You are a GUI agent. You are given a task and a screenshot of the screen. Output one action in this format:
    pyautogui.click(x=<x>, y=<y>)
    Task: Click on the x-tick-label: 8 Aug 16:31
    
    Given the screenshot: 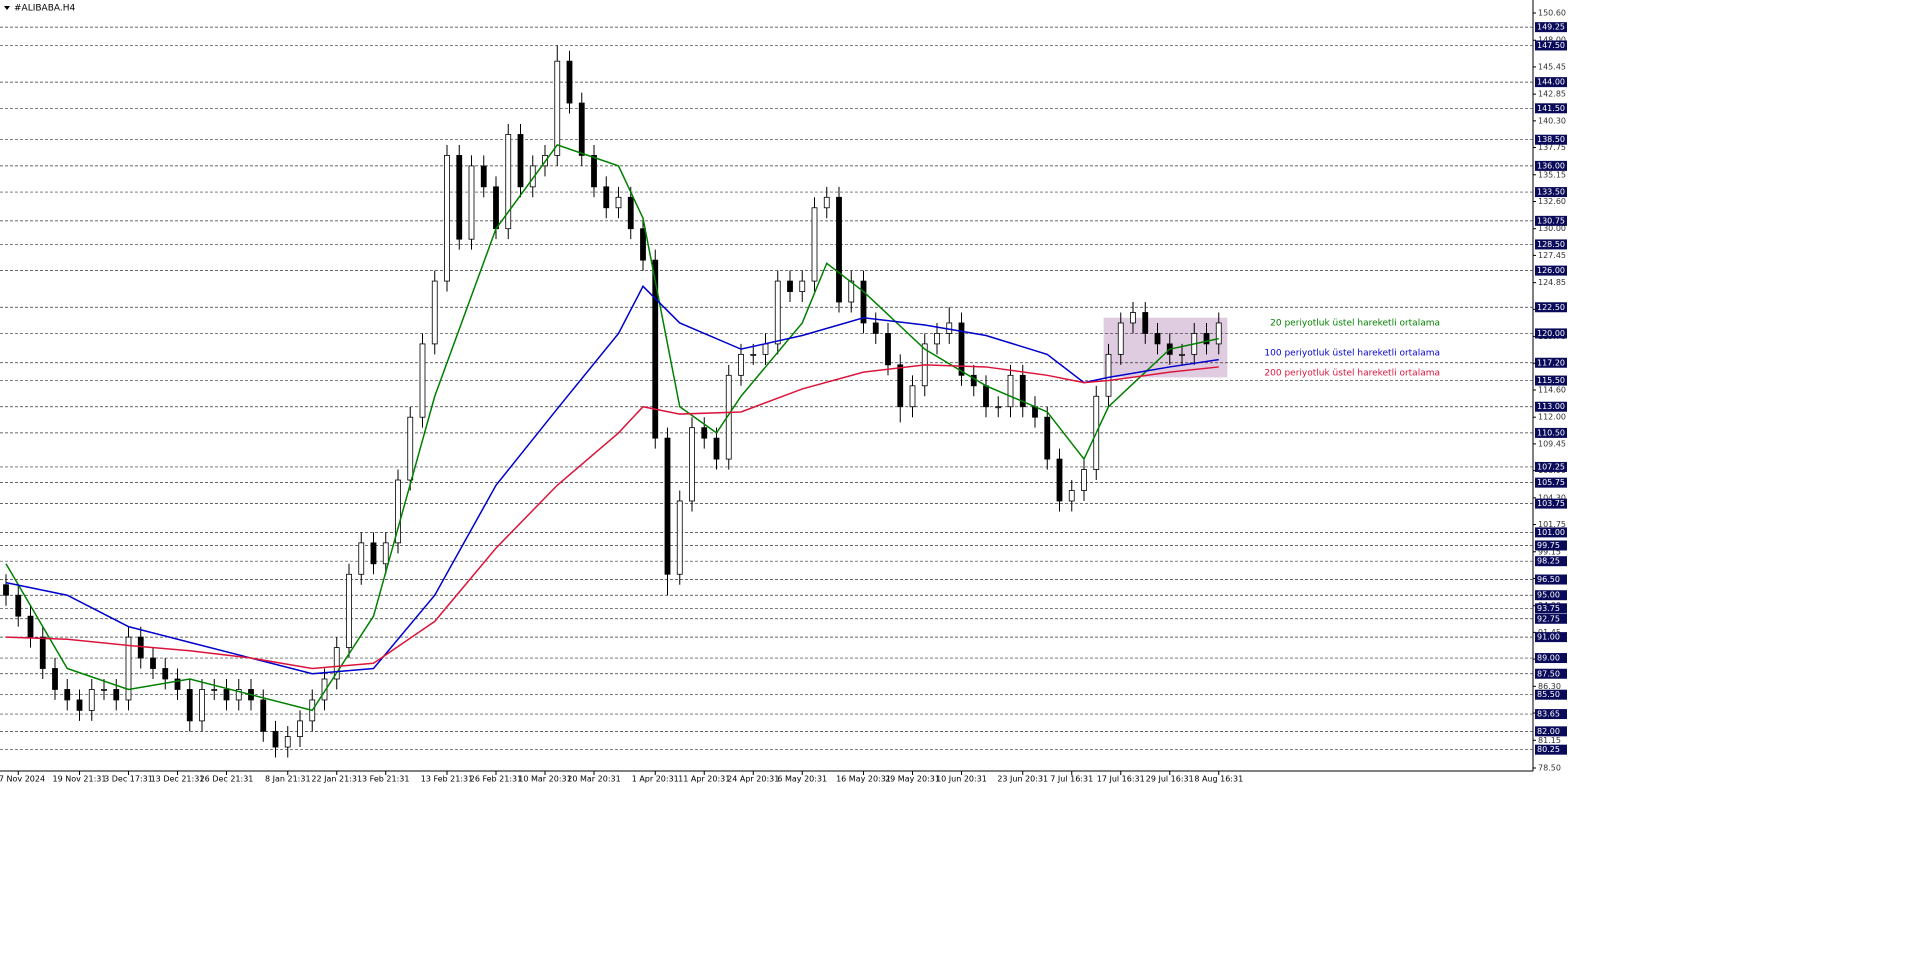 What is the action you would take?
    pyautogui.click(x=1218, y=779)
    